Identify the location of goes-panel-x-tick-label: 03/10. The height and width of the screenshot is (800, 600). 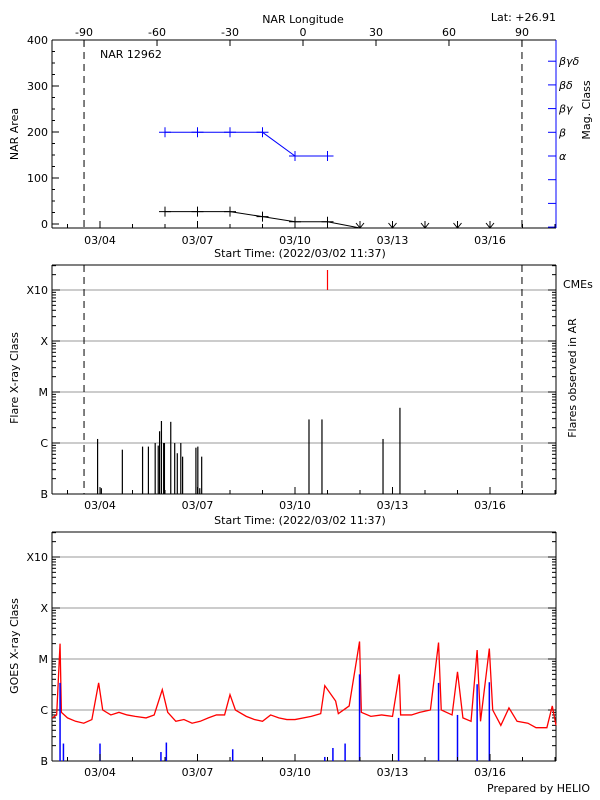
(295, 772).